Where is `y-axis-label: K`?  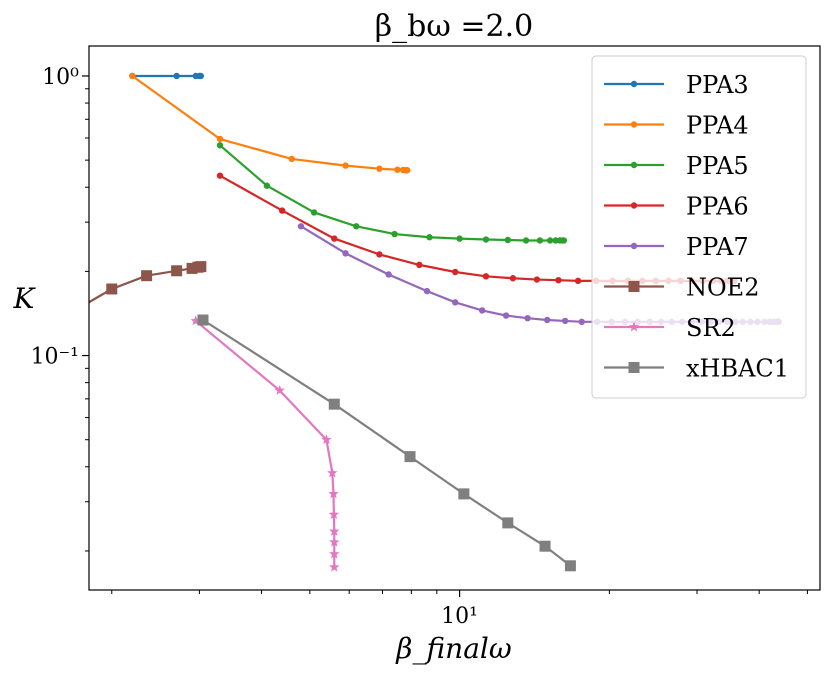 y-axis-label: K is located at coordinates (25, 298).